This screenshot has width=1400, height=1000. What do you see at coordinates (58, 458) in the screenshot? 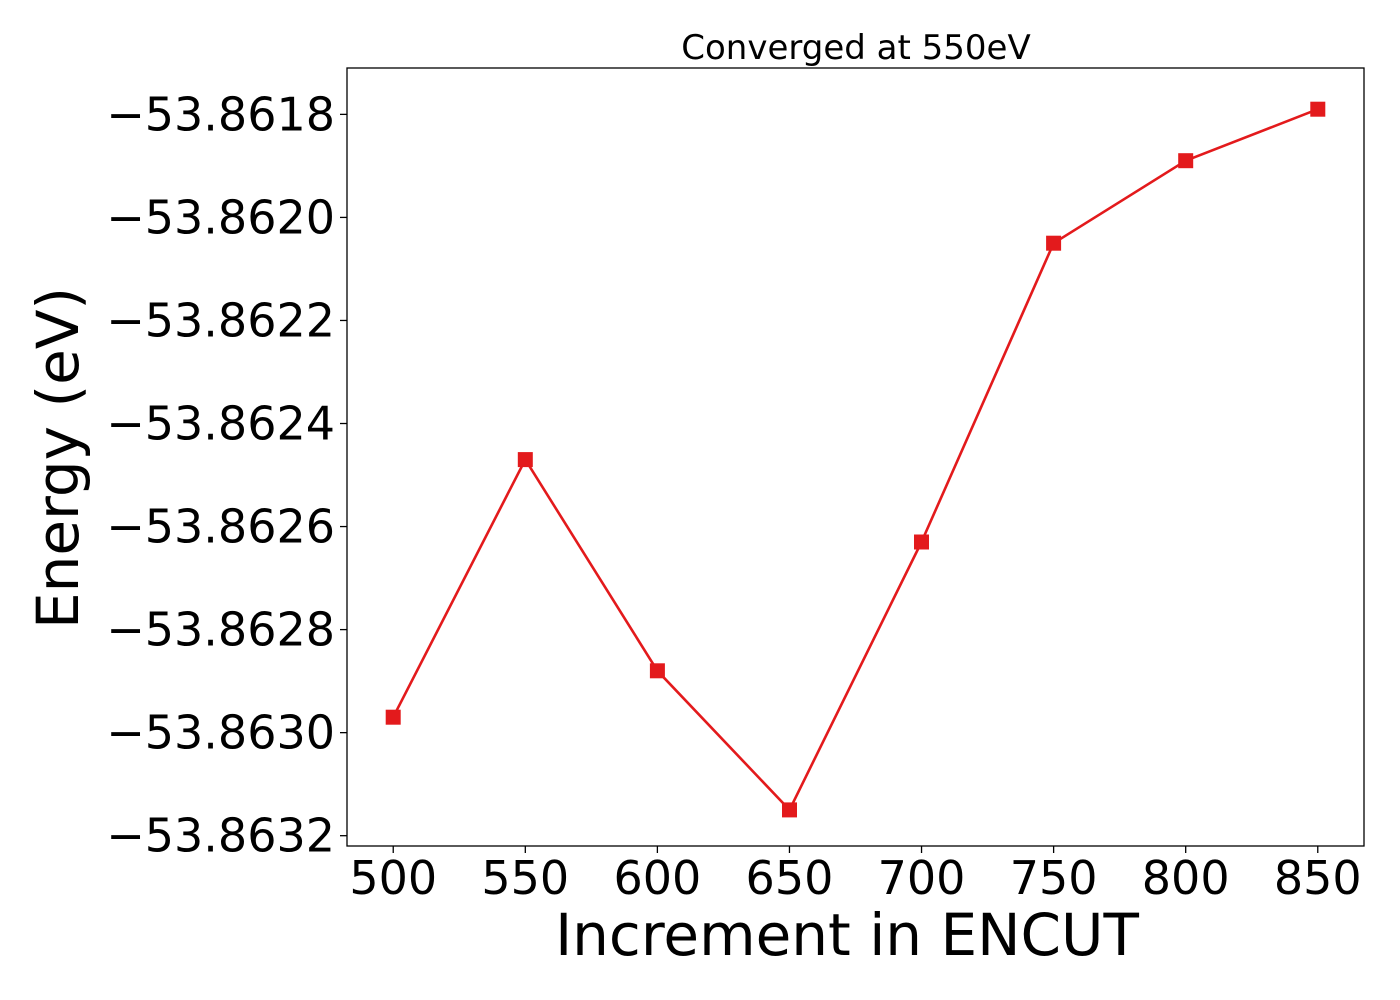
I see `y-axis-label: Energy (eV)` at bounding box center [58, 458].